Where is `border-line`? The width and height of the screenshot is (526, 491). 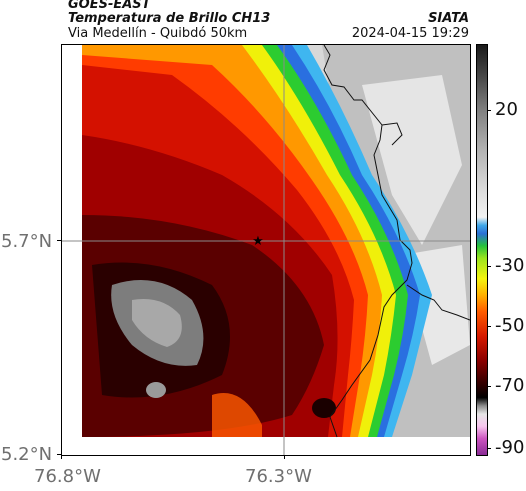
border-line is located at coordinates (368, 241).